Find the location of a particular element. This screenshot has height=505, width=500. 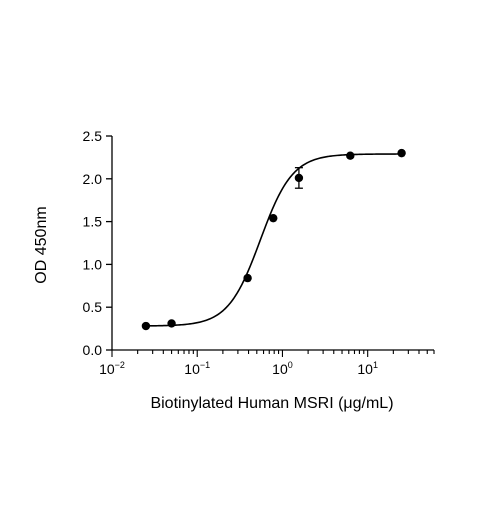

y-axis-title: OD 450nm is located at coordinates (41, 244).